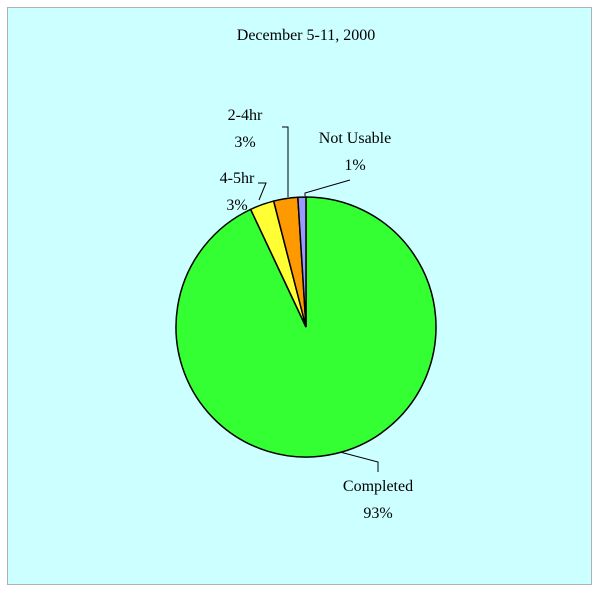  What do you see at coordinates (306, 35) in the screenshot?
I see `chart-title: December 5-11, 2000` at bounding box center [306, 35].